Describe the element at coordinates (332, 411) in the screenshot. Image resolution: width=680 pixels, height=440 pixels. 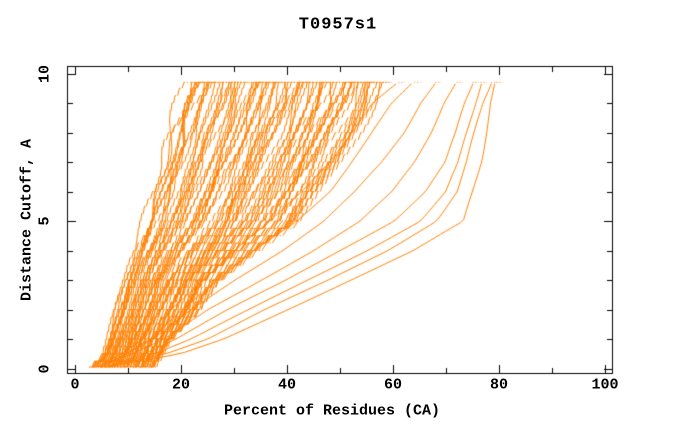
I see `x-axis-label: Percent of Residues (CA)` at that location.